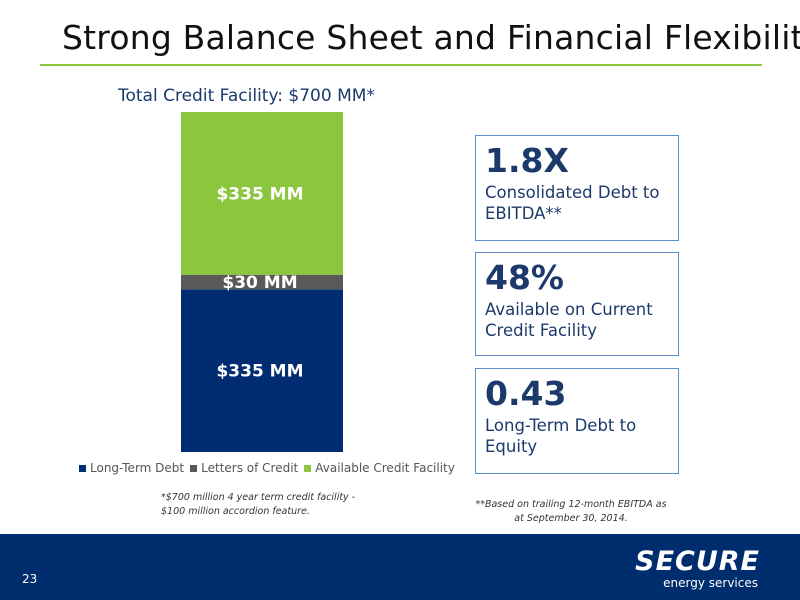 The width and height of the screenshot is (800, 600). Describe the element at coordinates (30, 579) in the screenshot. I see `page-number: 23` at that location.